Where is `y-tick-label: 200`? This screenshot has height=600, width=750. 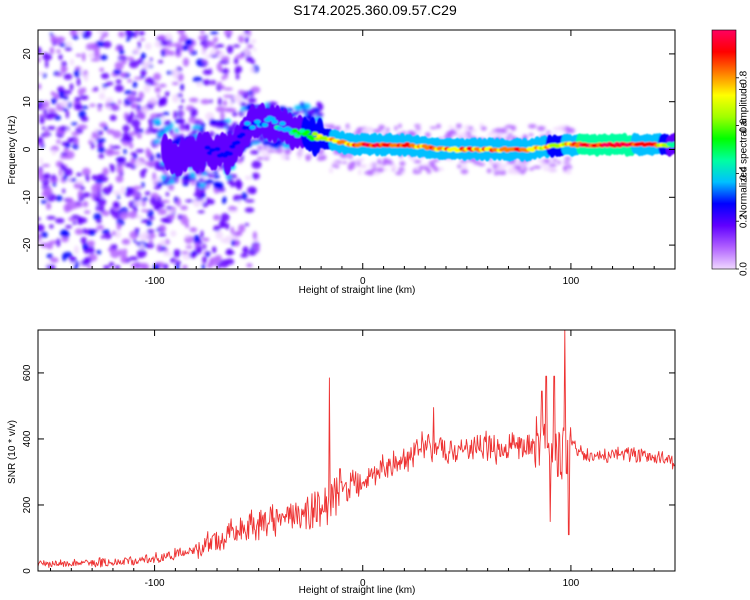 y-tick-label: 200 is located at coordinates (27, 504).